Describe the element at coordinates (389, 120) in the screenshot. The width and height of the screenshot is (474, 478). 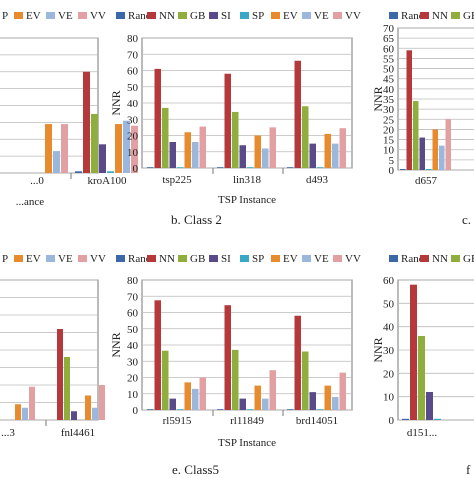
I see `y-tick-label: 25` at that location.